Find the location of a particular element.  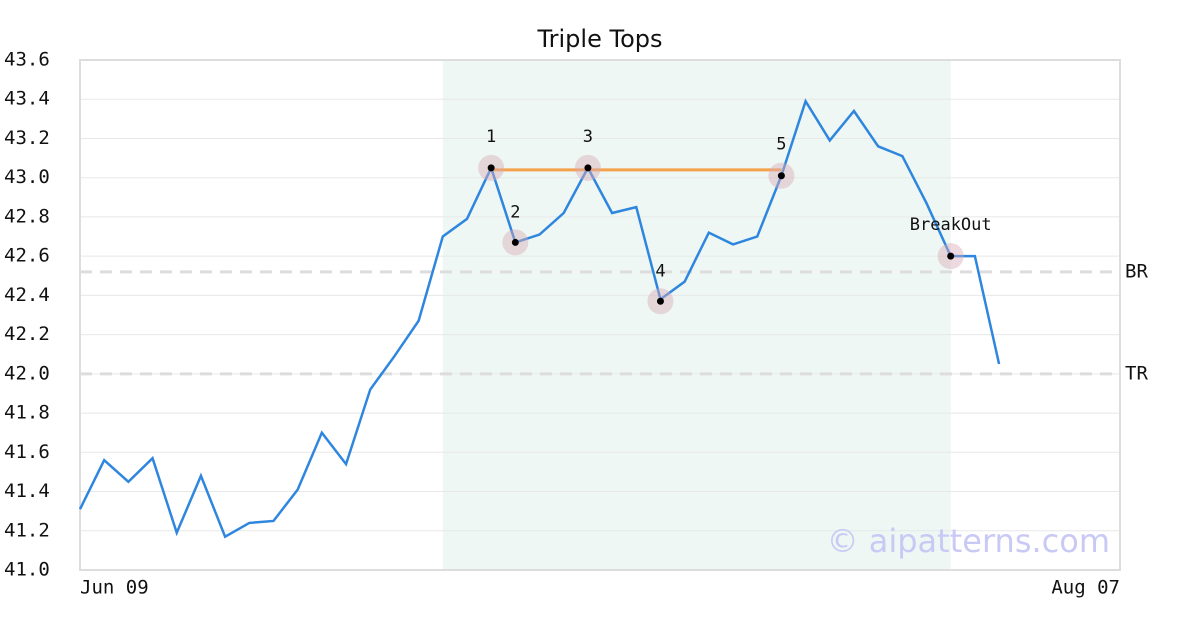

y-tick-label: 43.4 is located at coordinates (27, 99).